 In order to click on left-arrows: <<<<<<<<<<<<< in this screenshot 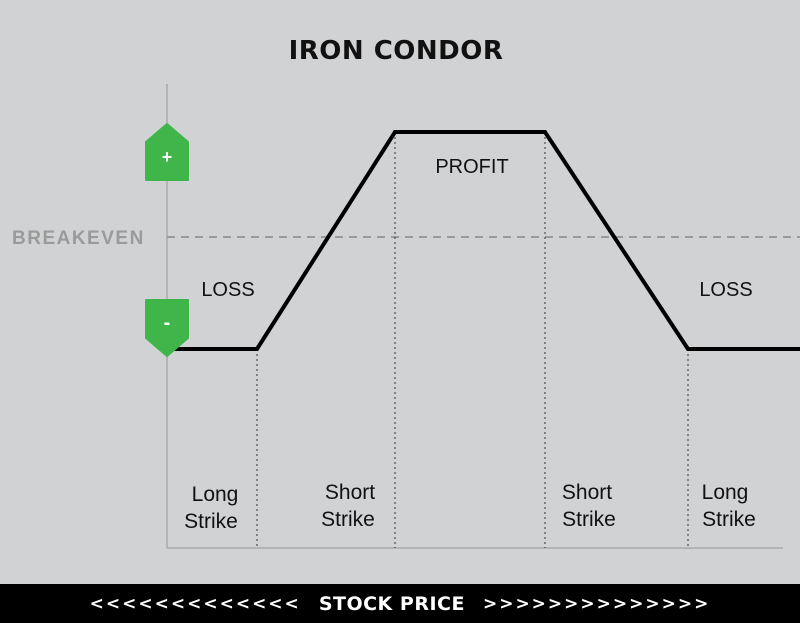, I will do `click(195, 603)`.